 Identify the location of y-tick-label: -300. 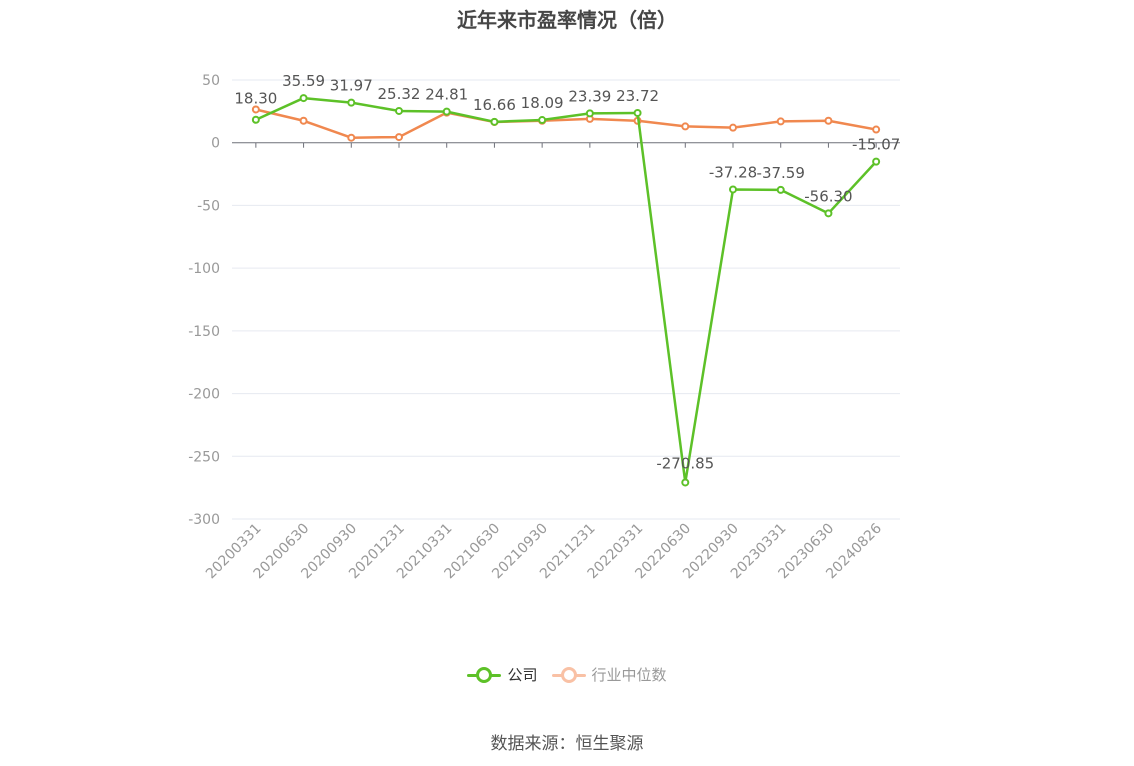
(204, 520).